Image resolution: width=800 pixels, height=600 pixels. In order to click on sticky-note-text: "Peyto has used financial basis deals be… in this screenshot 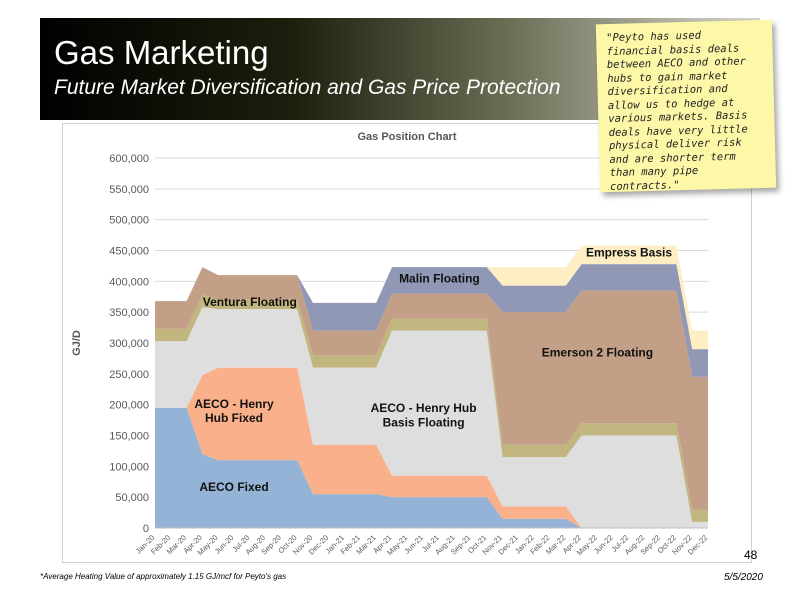, I will do `click(677, 111)`.